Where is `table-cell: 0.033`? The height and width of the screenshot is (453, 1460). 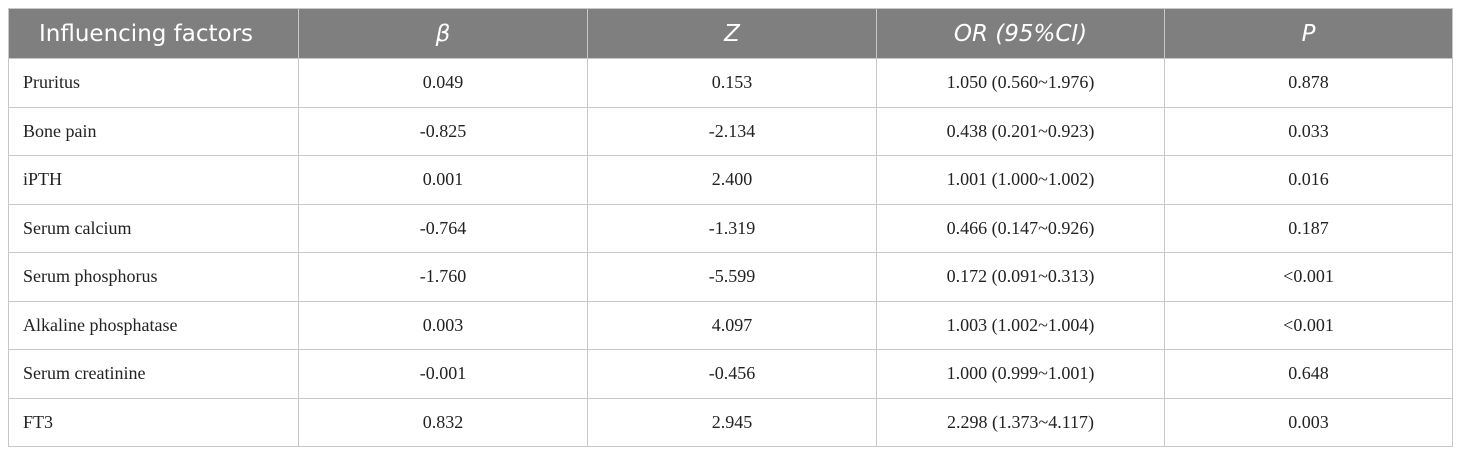
table-cell: 0.033 is located at coordinates (1308, 131).